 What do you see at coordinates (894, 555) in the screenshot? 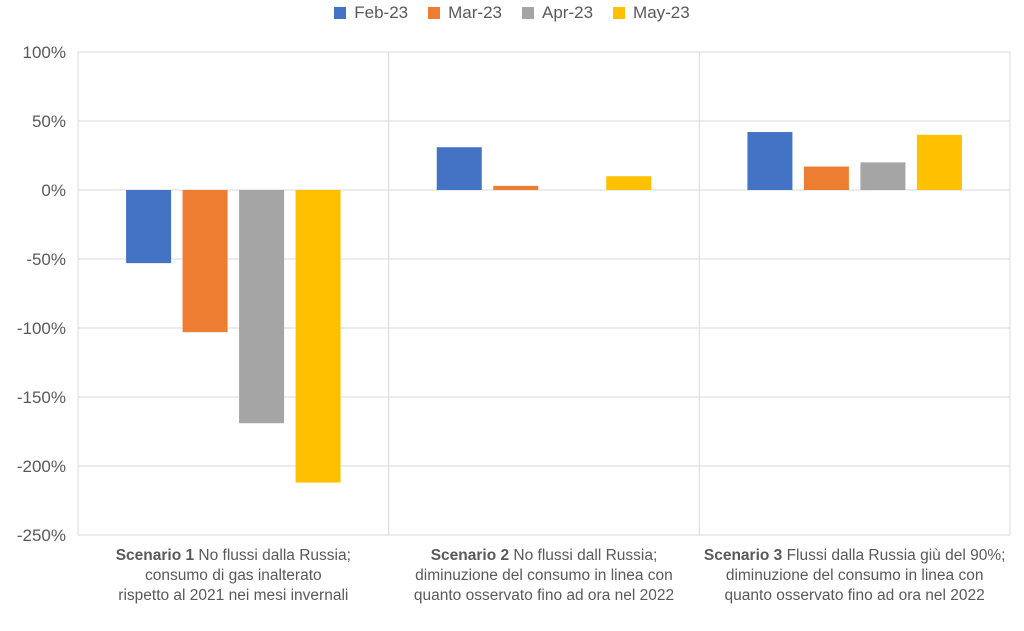
I see `category-label-text: Flussi dalla Russia giù del 90%;` at bounding box center [894, 555].